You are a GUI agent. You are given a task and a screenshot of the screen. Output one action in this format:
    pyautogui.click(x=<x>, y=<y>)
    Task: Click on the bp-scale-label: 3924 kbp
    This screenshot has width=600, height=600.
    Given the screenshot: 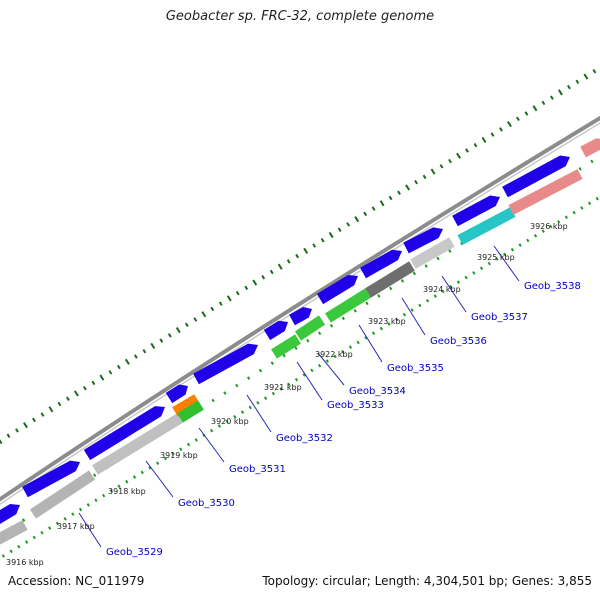 What is the action you would take?
    pyautogui.click(x=442, y=289)
    